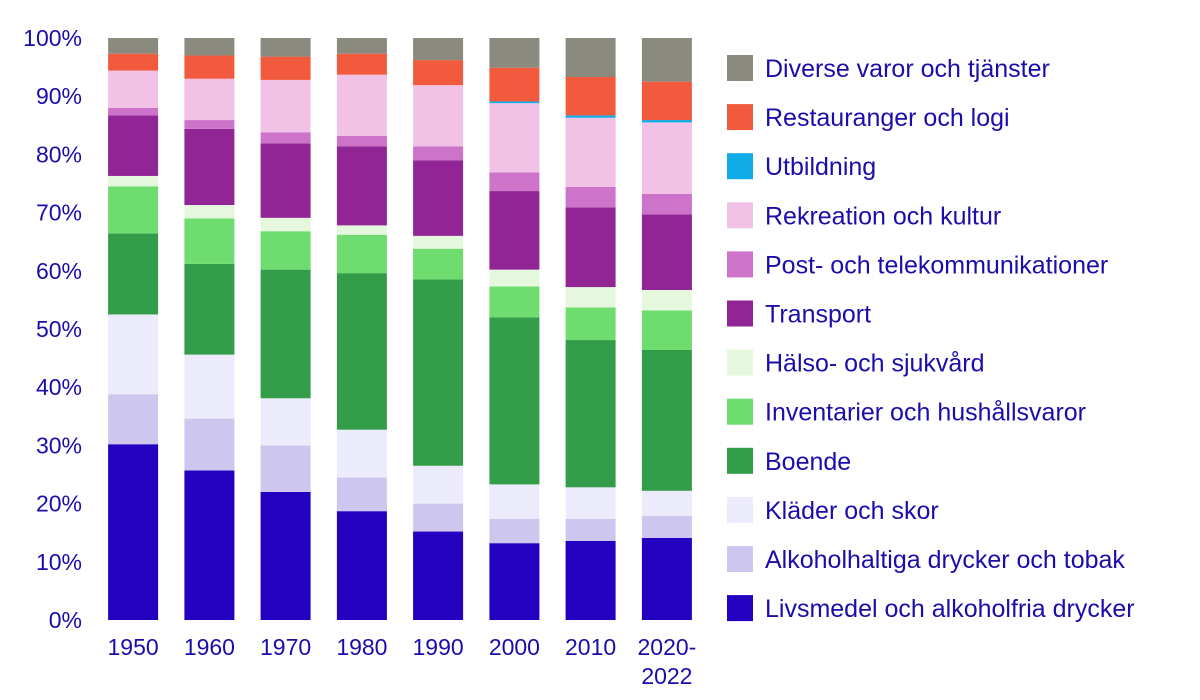  Describe the element at coordinates (907, 69) in the screenshot. I see `legend-label: Diverse varor och tjänster` at that location.